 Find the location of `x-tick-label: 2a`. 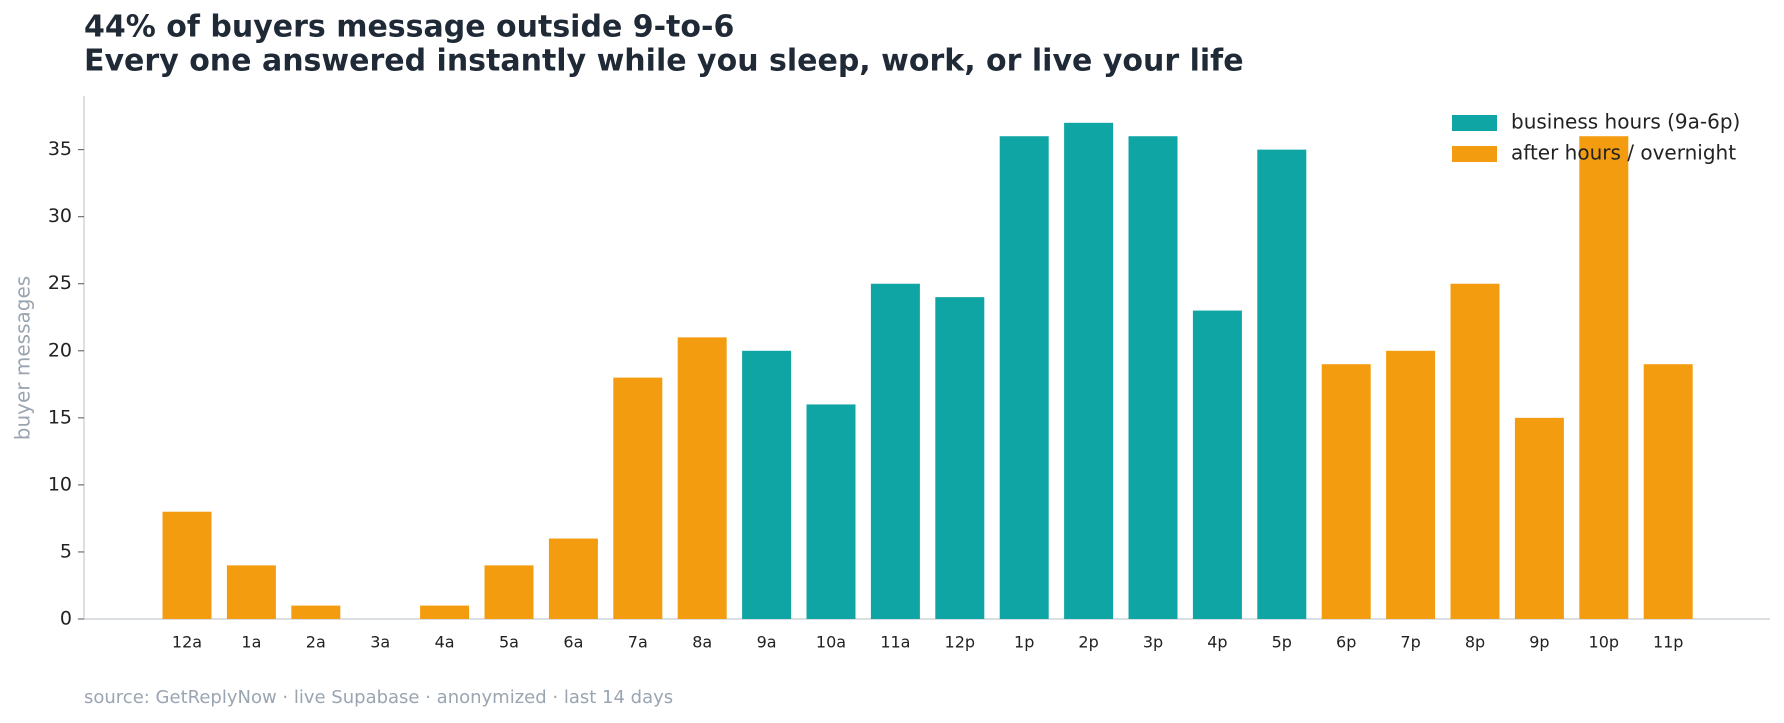

x-tick-label: 2a is located at coordinates (316, 642).